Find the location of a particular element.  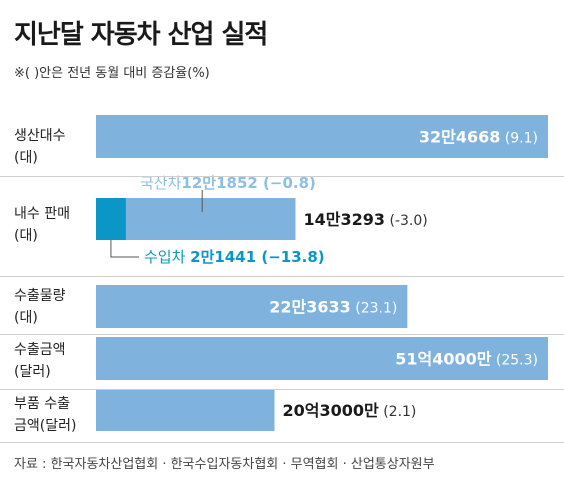

category-label: (달러) is located at coordinates (32, 372).